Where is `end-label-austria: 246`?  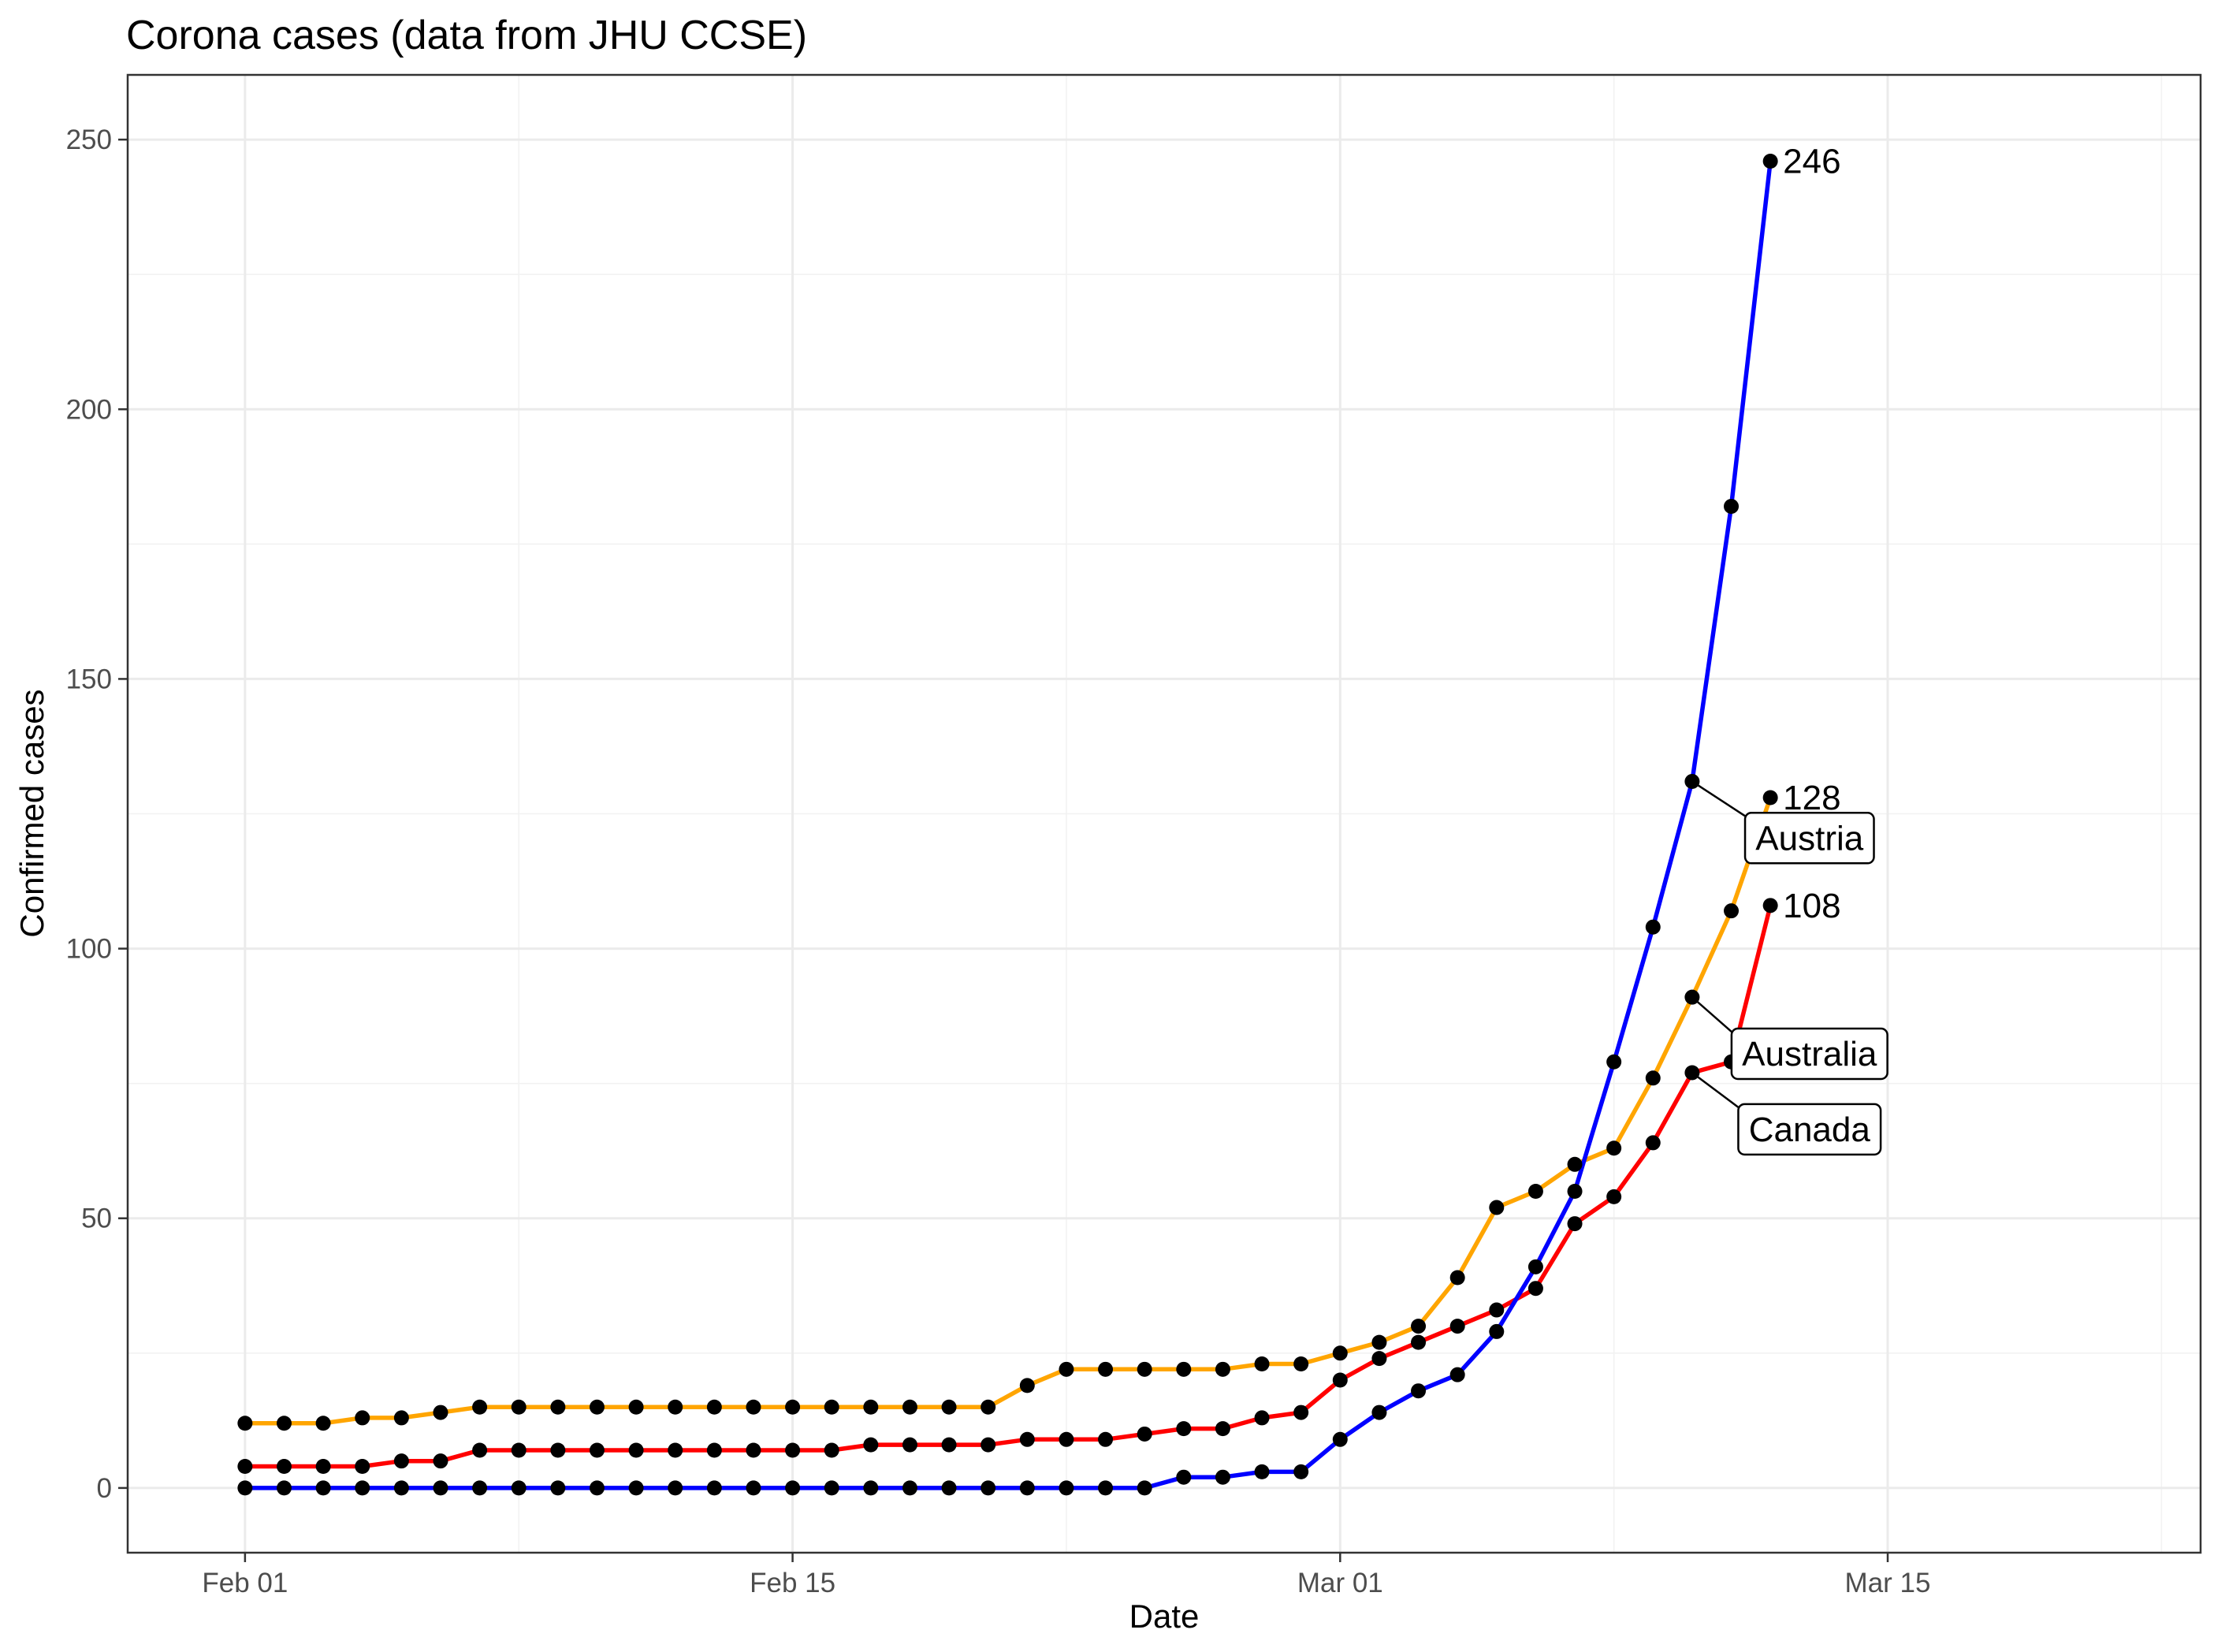 end-label-austria: 246 is located at coordinates (1811, 161).